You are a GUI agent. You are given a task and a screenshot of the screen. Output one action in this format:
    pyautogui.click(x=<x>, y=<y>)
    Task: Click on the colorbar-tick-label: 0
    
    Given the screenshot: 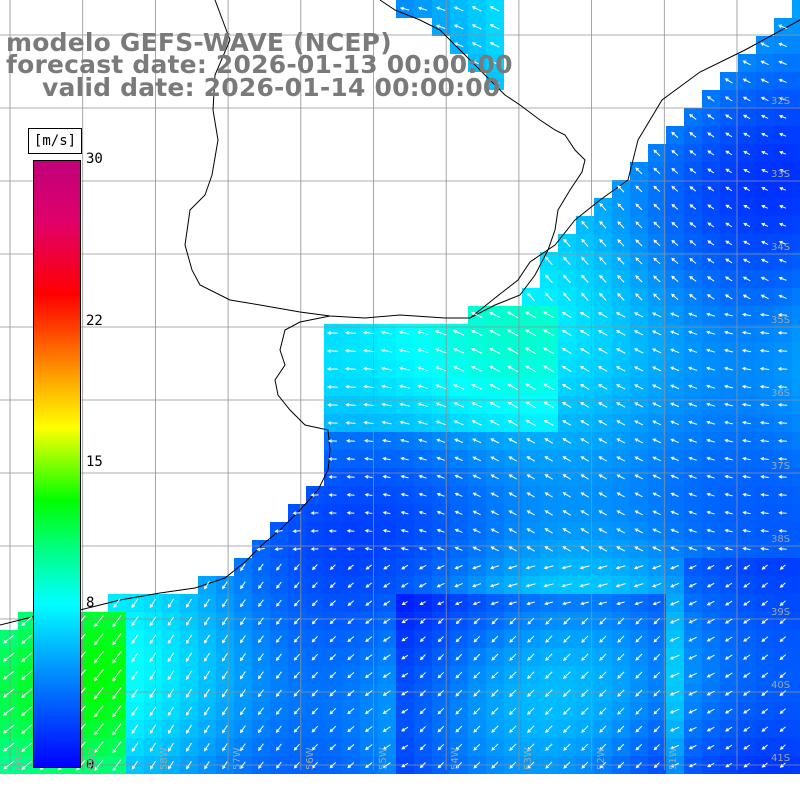 What is the action you would take?
    pyautogui.click(x=90, y=765)
    